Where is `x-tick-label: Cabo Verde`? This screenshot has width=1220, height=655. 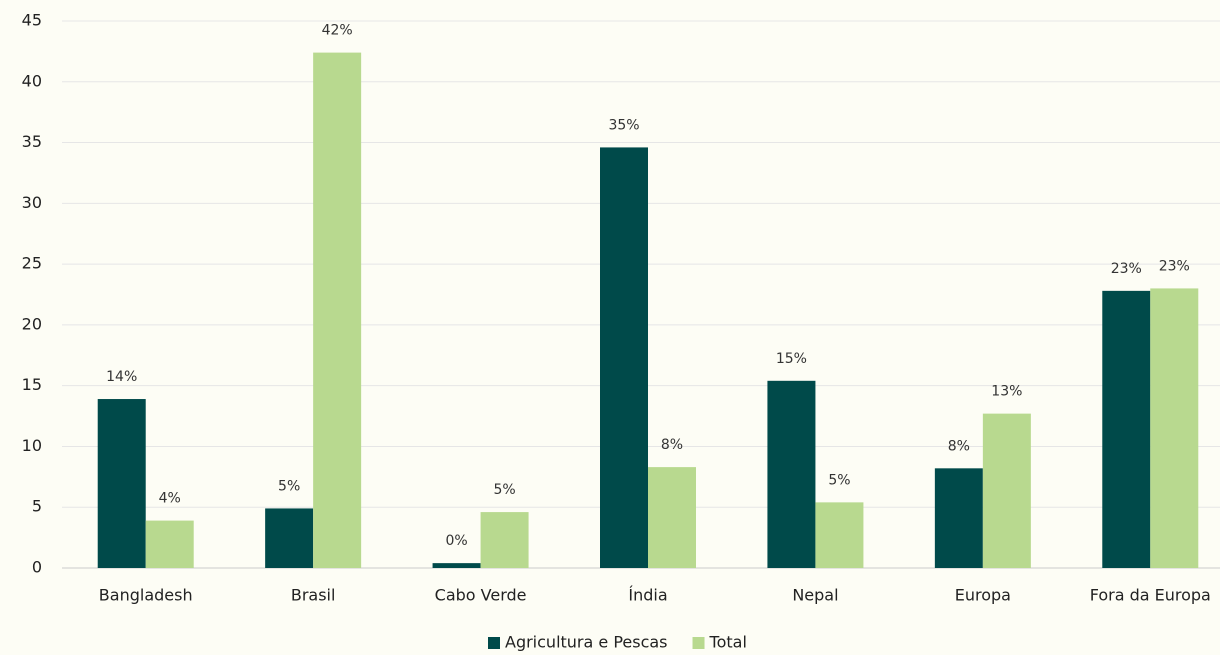 x-tick-label: Cabo Verde is located at coordinates (481, 595).